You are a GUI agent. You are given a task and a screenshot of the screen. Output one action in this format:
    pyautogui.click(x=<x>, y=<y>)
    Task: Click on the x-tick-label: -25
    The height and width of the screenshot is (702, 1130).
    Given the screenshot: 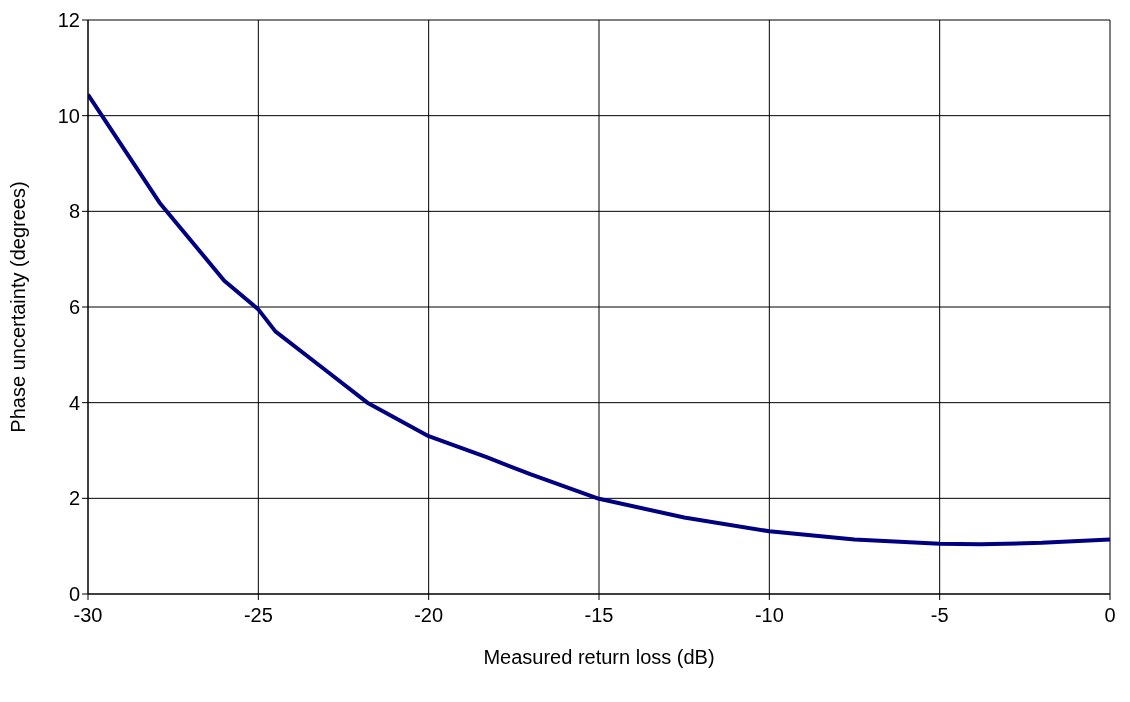 What is the action you would take?
    pyautogui.click(x=258, y=615)
    